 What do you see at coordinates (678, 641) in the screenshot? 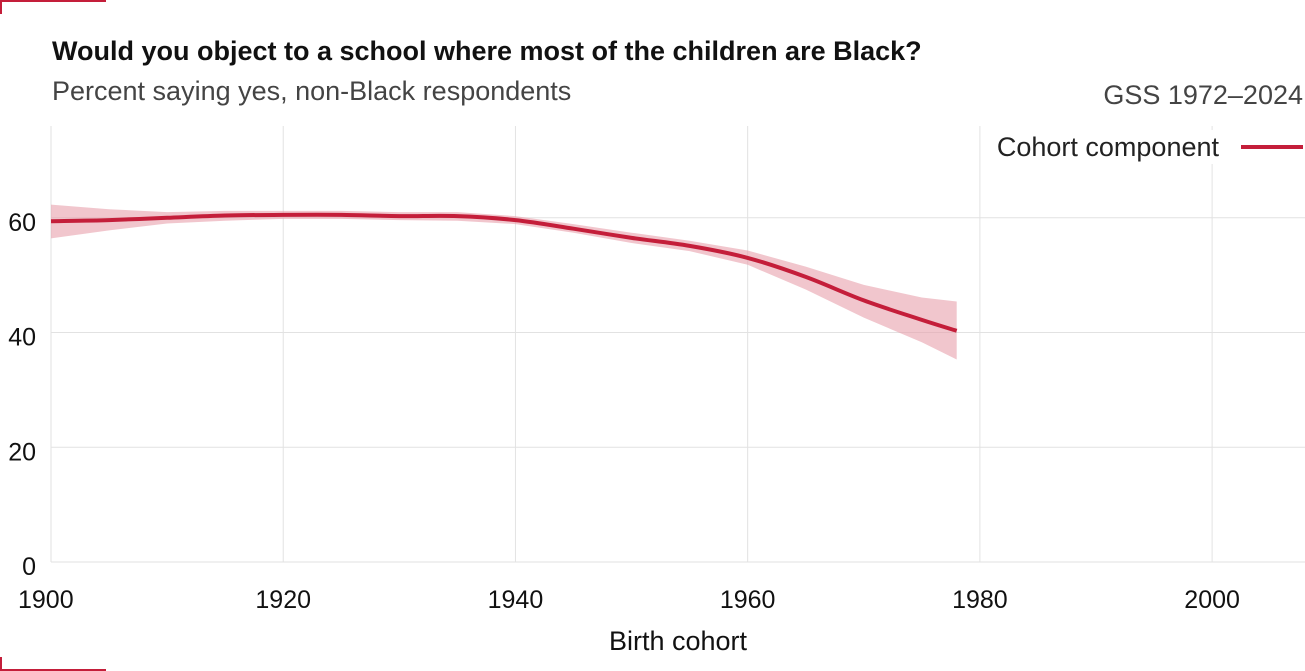
I see `x-axis-label: Birth cohort` at bounding box center [678, 641].